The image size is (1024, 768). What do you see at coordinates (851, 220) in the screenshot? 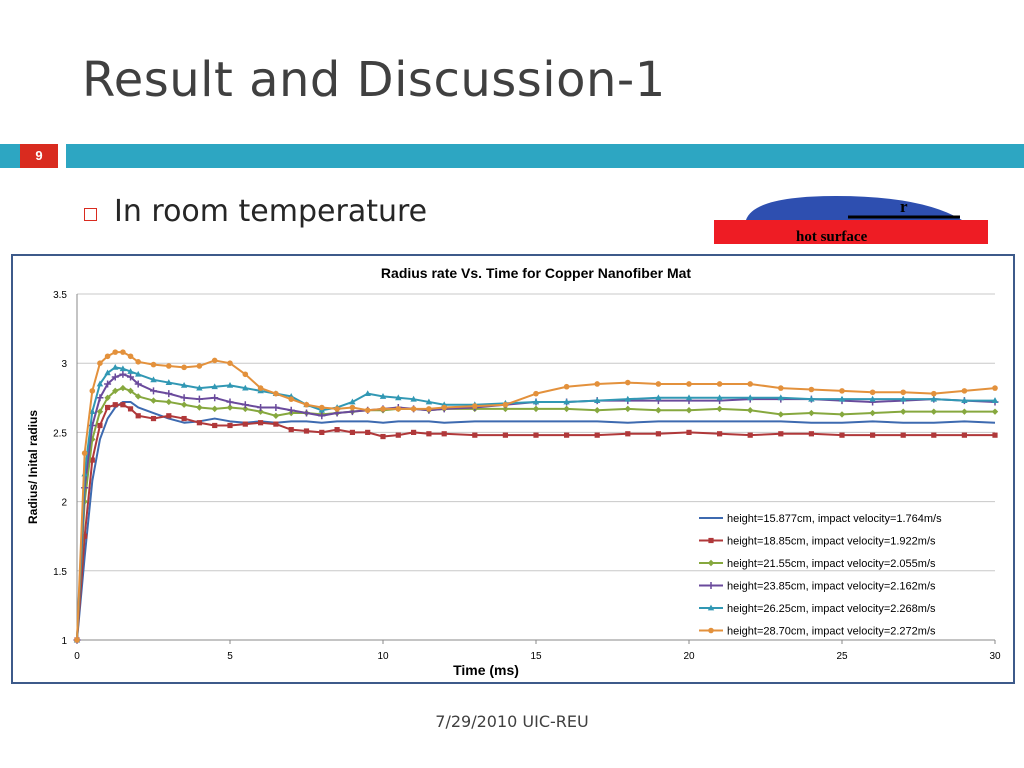
I see `droplet-figure: r hot surface` at bounding box center [851, 220].